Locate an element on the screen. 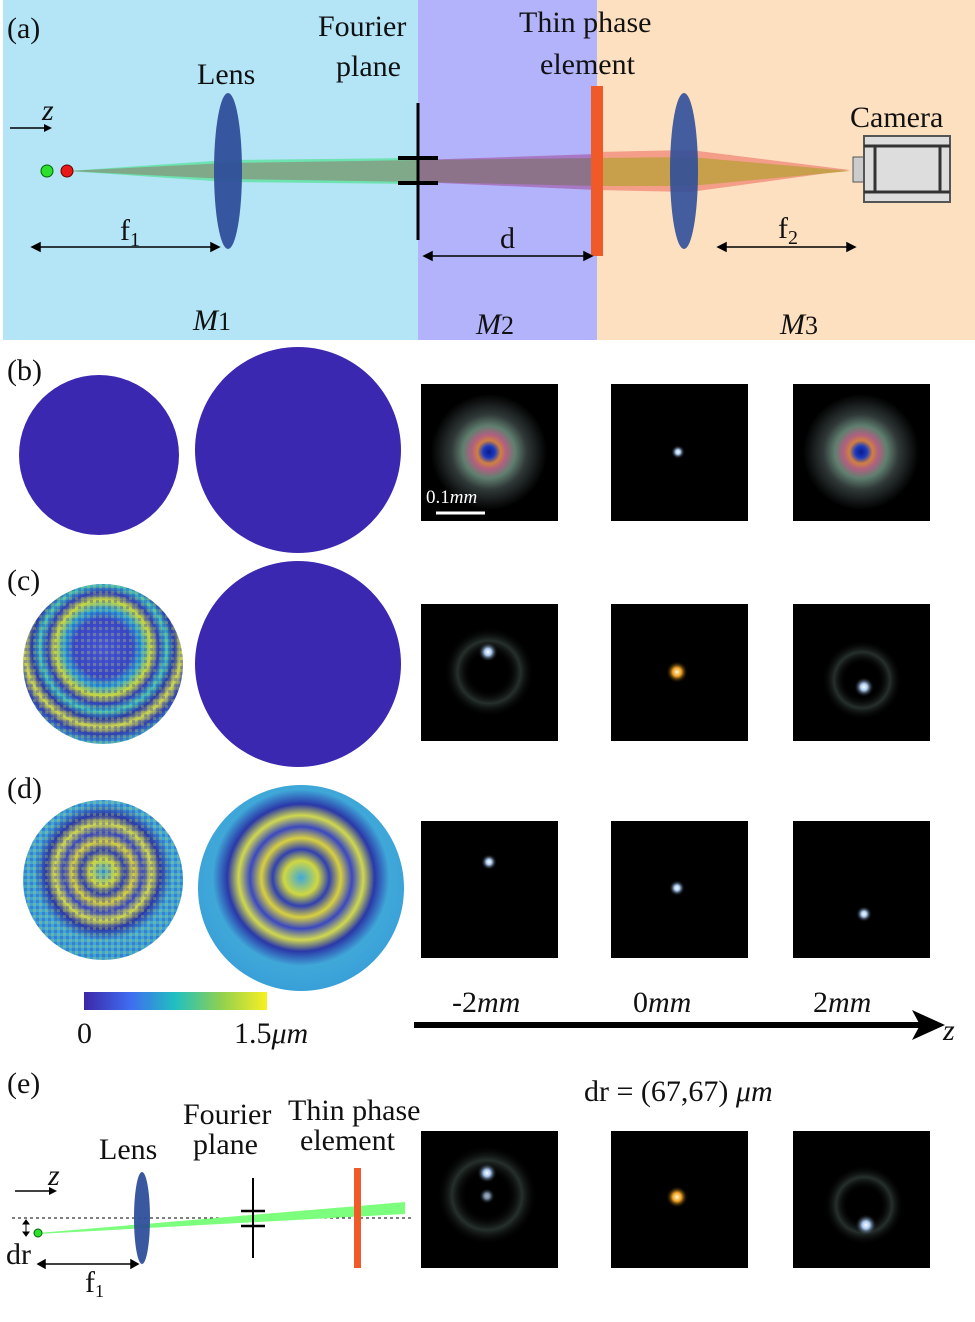 The image size is (975, 1322). colorbar-gradient is located at coordinates (175, 1001).